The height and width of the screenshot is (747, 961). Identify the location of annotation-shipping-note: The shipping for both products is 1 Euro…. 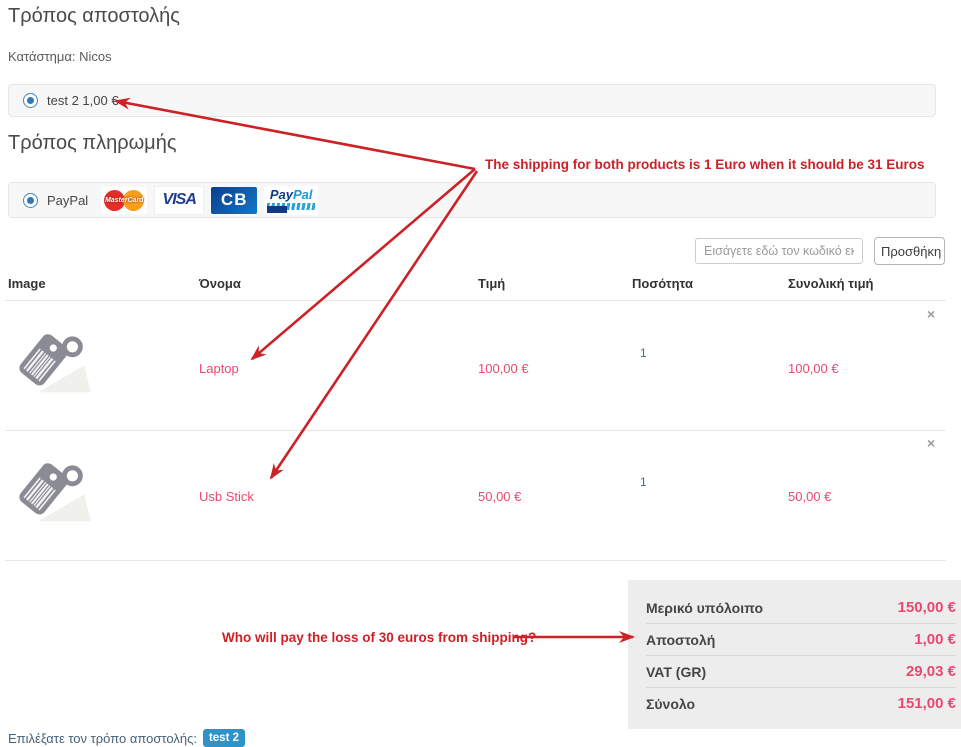
(705, 164).